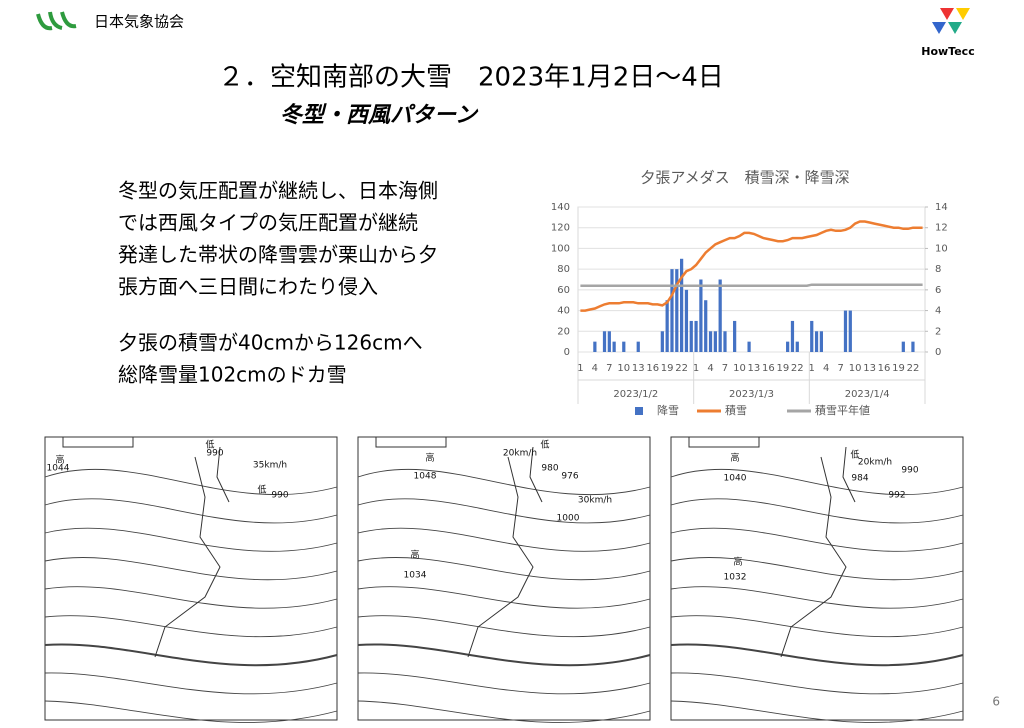  Describe the element at coordinates (941, 228) in the screenshot. I see `y2-tick-label: 12` at that location.